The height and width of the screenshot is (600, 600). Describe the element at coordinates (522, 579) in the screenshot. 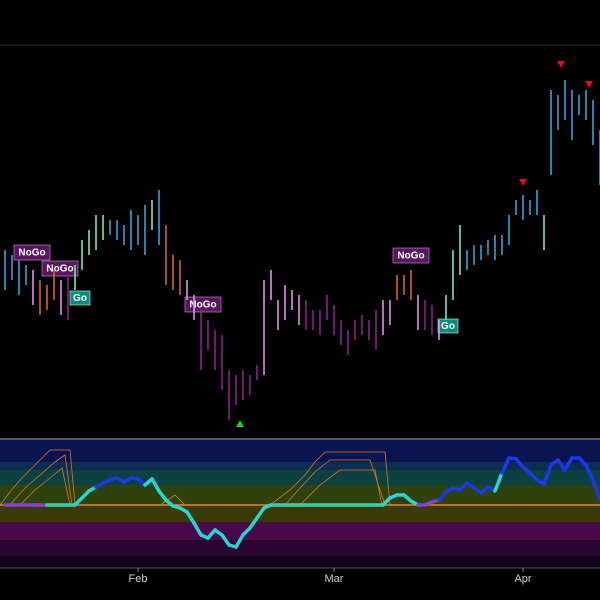

I see `x-tick-label: Apr` at that location.